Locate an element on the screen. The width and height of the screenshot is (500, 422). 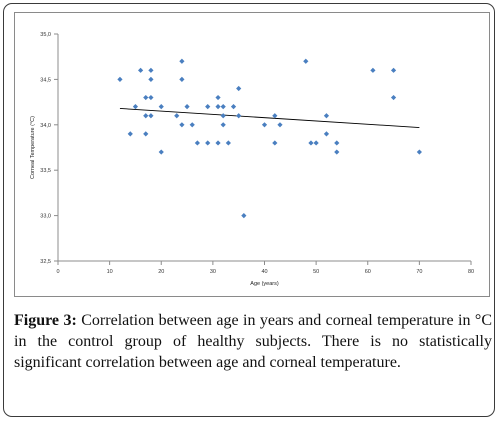
x-tick-label: 60 is located at coordinates (368, 272).